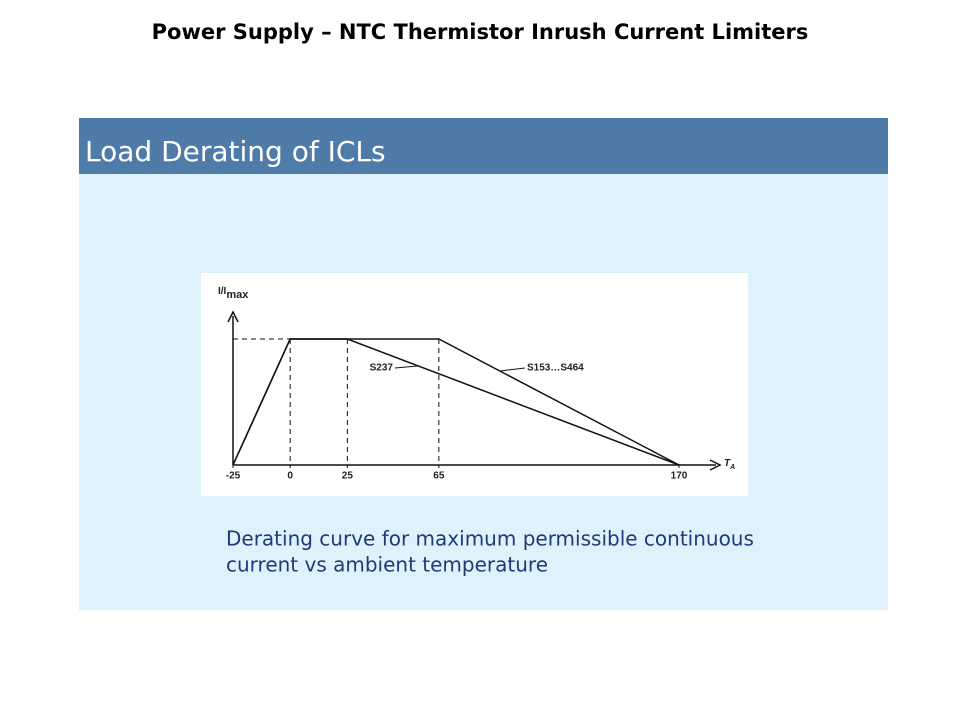 This screenshot has width=960, height=720. I want to click on panel-title: Load Derating of ICLs, so click(235, 151).